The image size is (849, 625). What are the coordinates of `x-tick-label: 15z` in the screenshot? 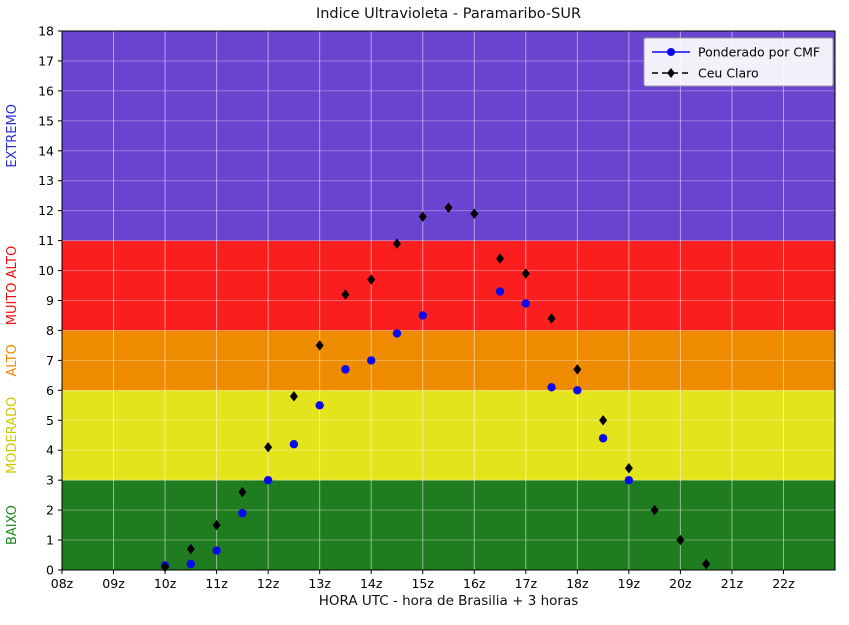 It's located at (422, 583).